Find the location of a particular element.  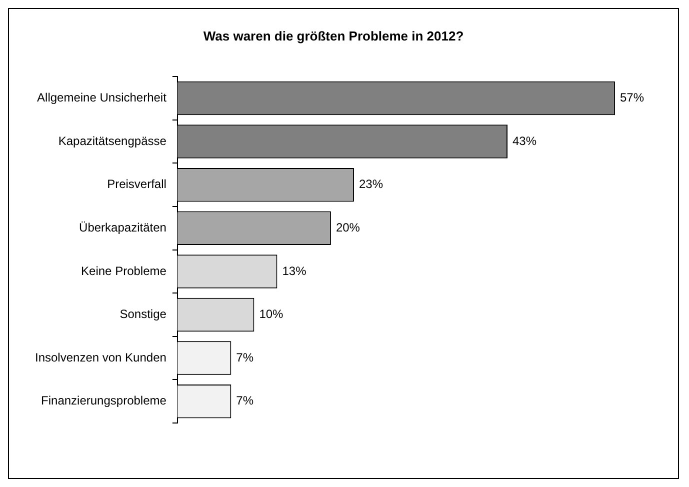

y-tick-label: Finanzierungsprobleme is located at coordinates (104, 401).